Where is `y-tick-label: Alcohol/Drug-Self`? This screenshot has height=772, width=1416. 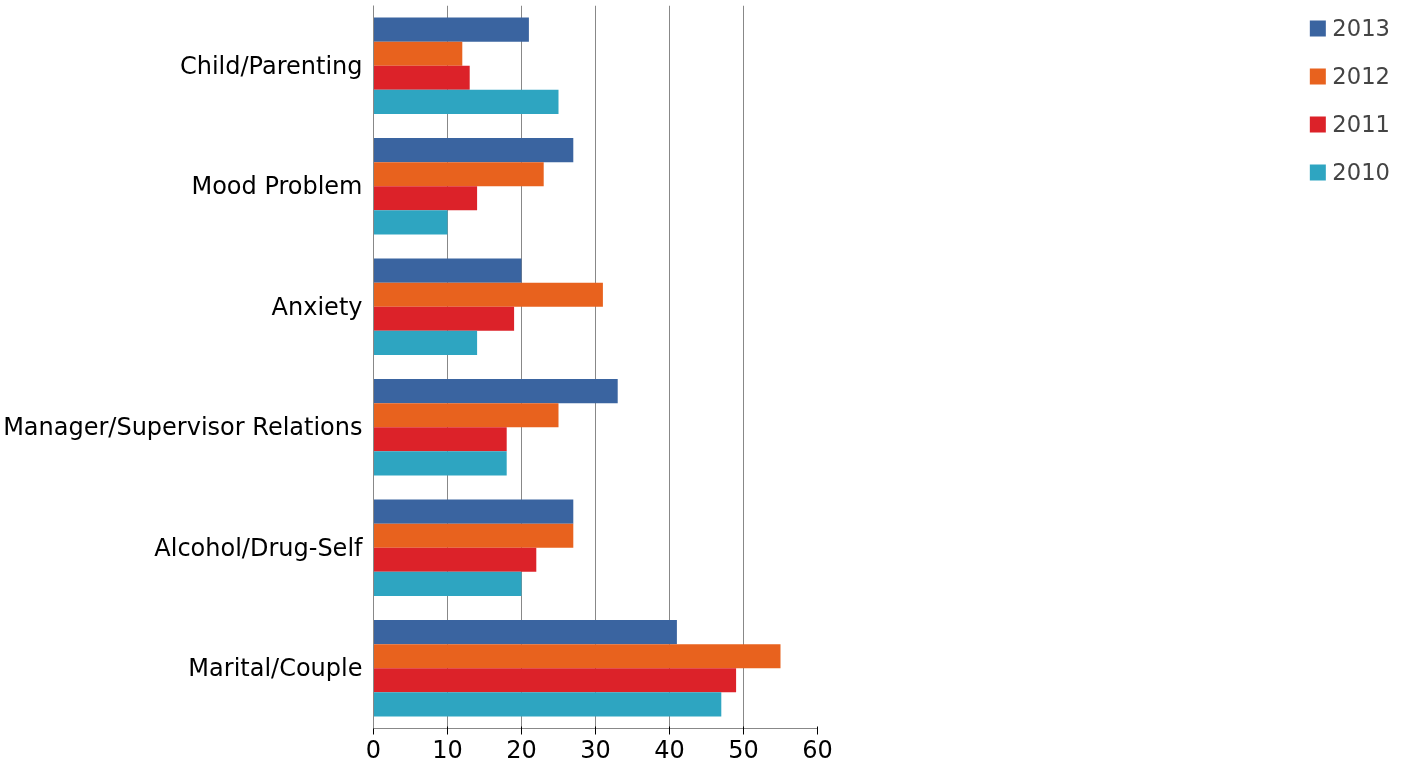
y-tick-label: Alcohol/Drug-Self is located at coordinates (259, 547).